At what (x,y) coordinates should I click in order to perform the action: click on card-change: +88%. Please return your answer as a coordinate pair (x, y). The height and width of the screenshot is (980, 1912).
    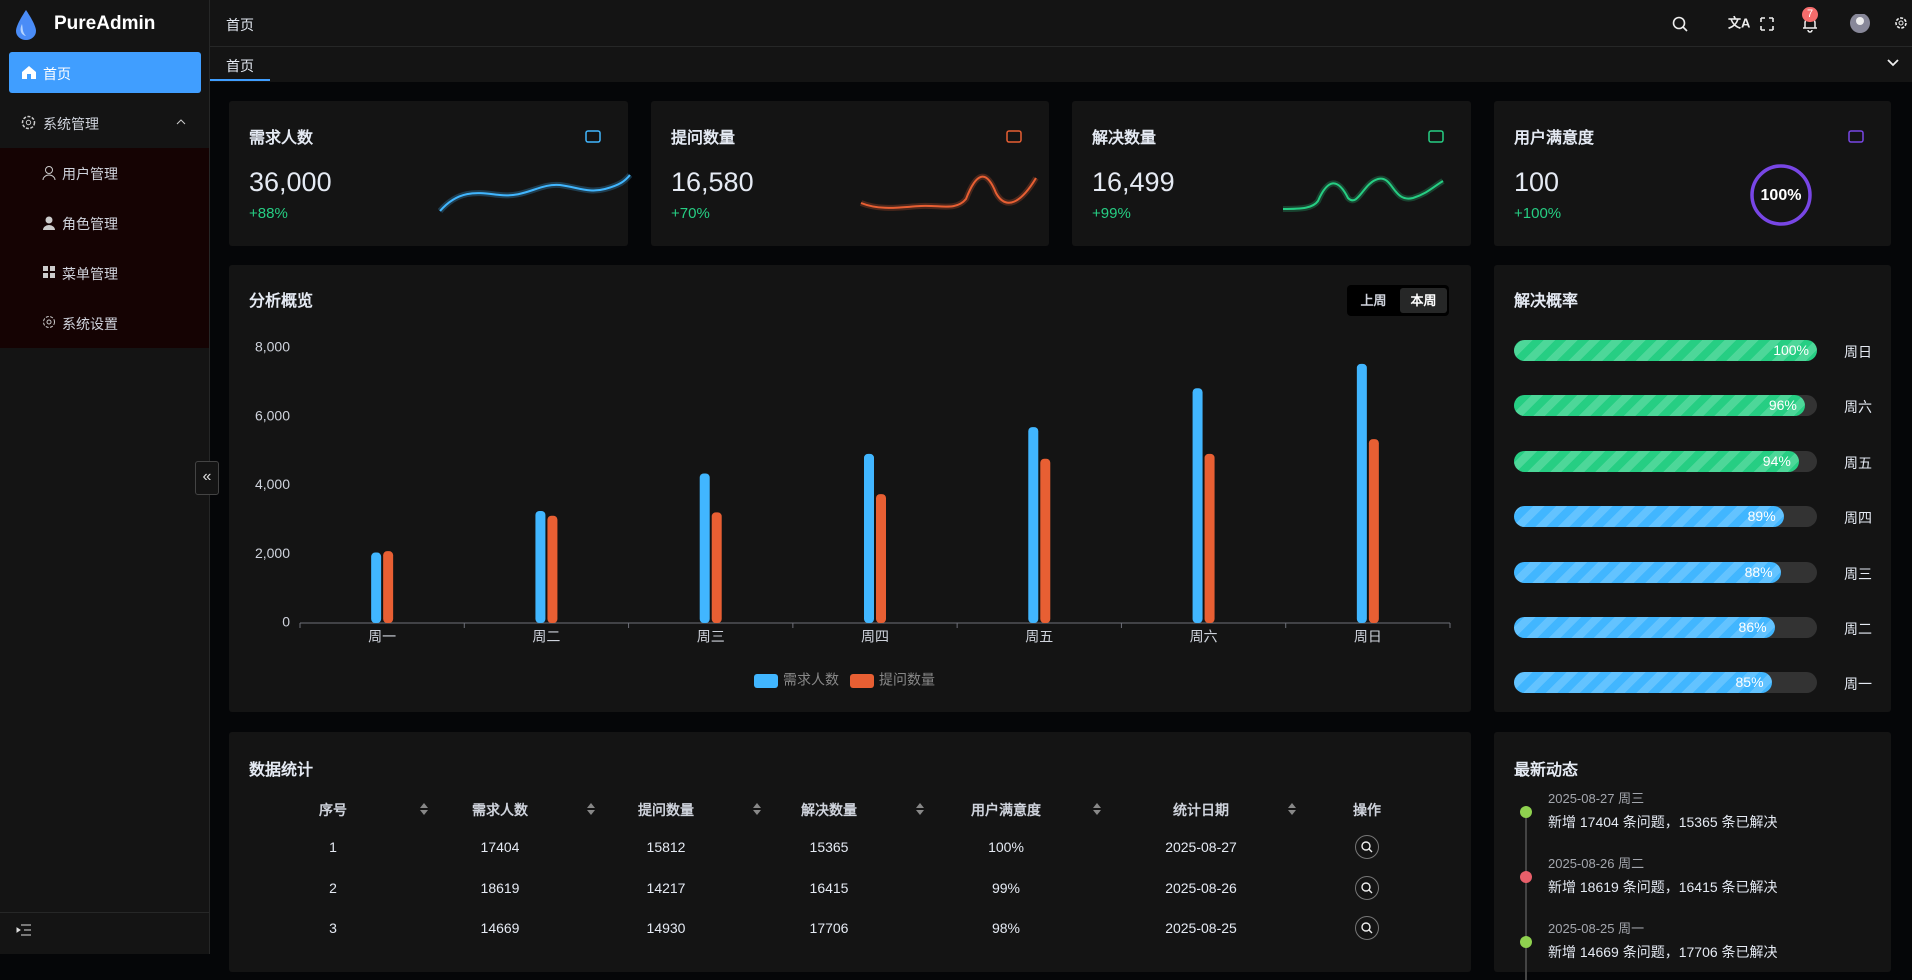
    Looking at the image, I should click on (268, 213).